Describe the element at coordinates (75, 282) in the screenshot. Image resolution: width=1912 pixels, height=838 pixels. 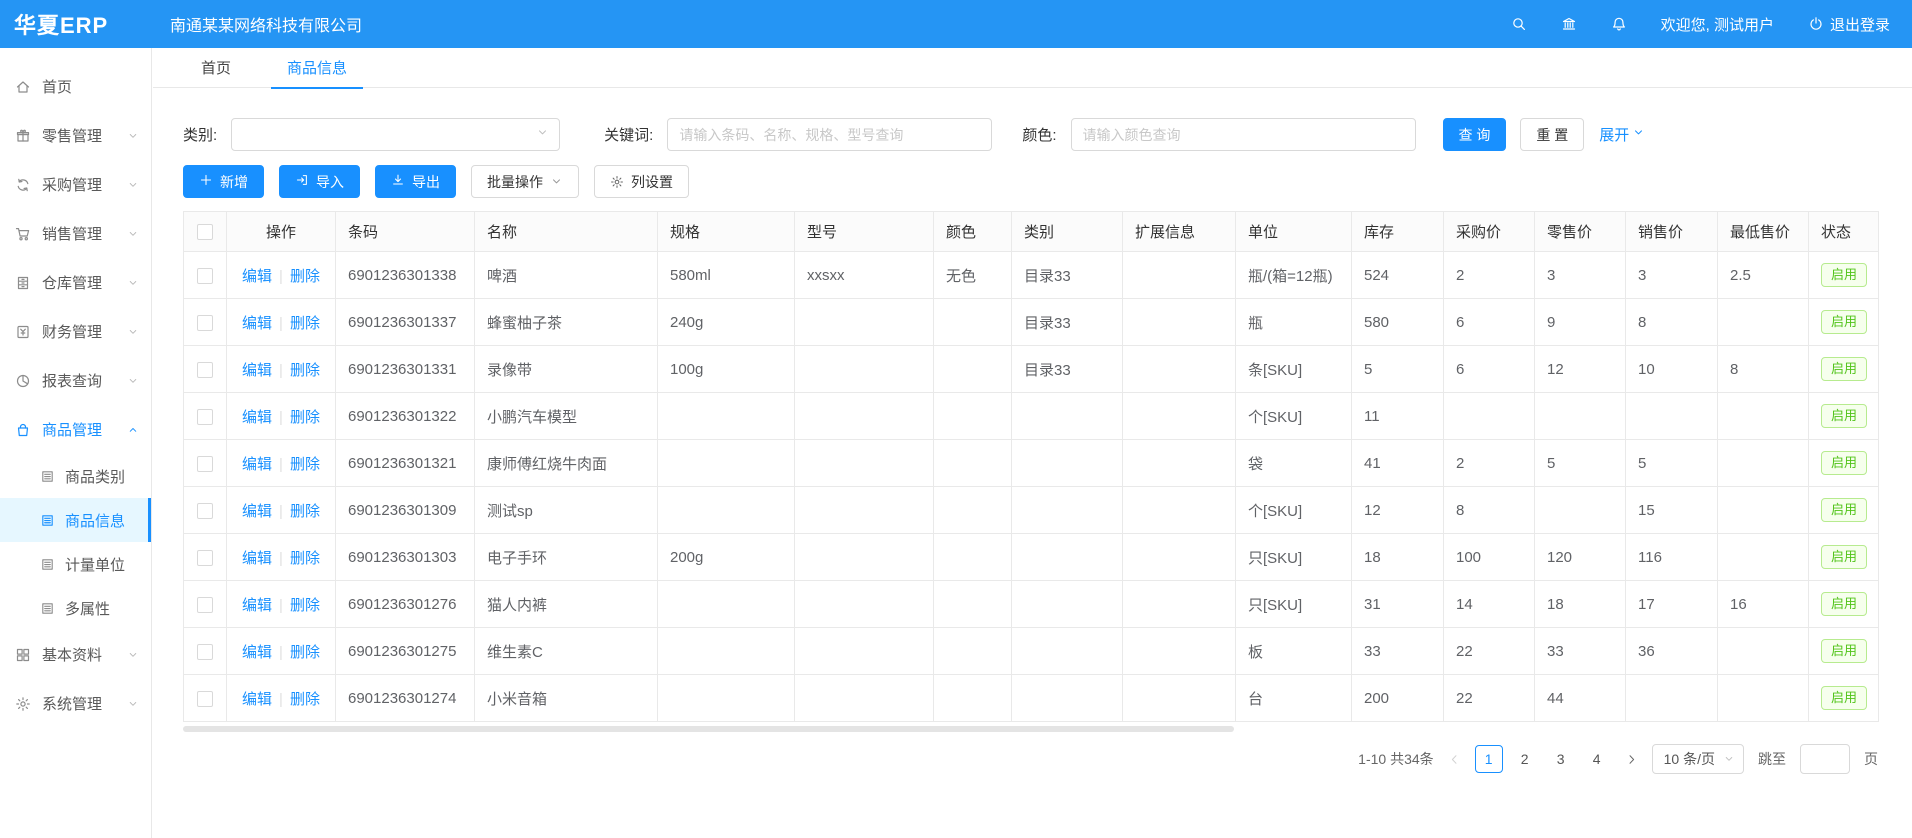
I see `sidebar-item-4: 仓库管理` at that location.